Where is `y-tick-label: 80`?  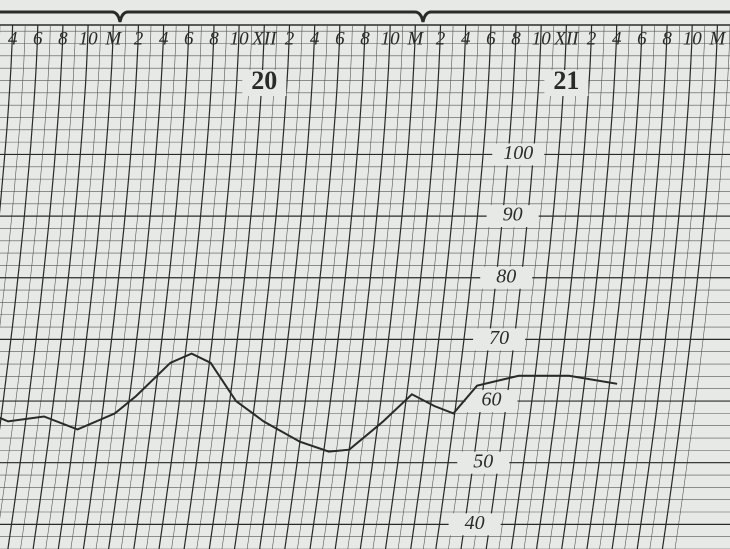
y-tick-label: 80 is located at coordinates (506, 276).